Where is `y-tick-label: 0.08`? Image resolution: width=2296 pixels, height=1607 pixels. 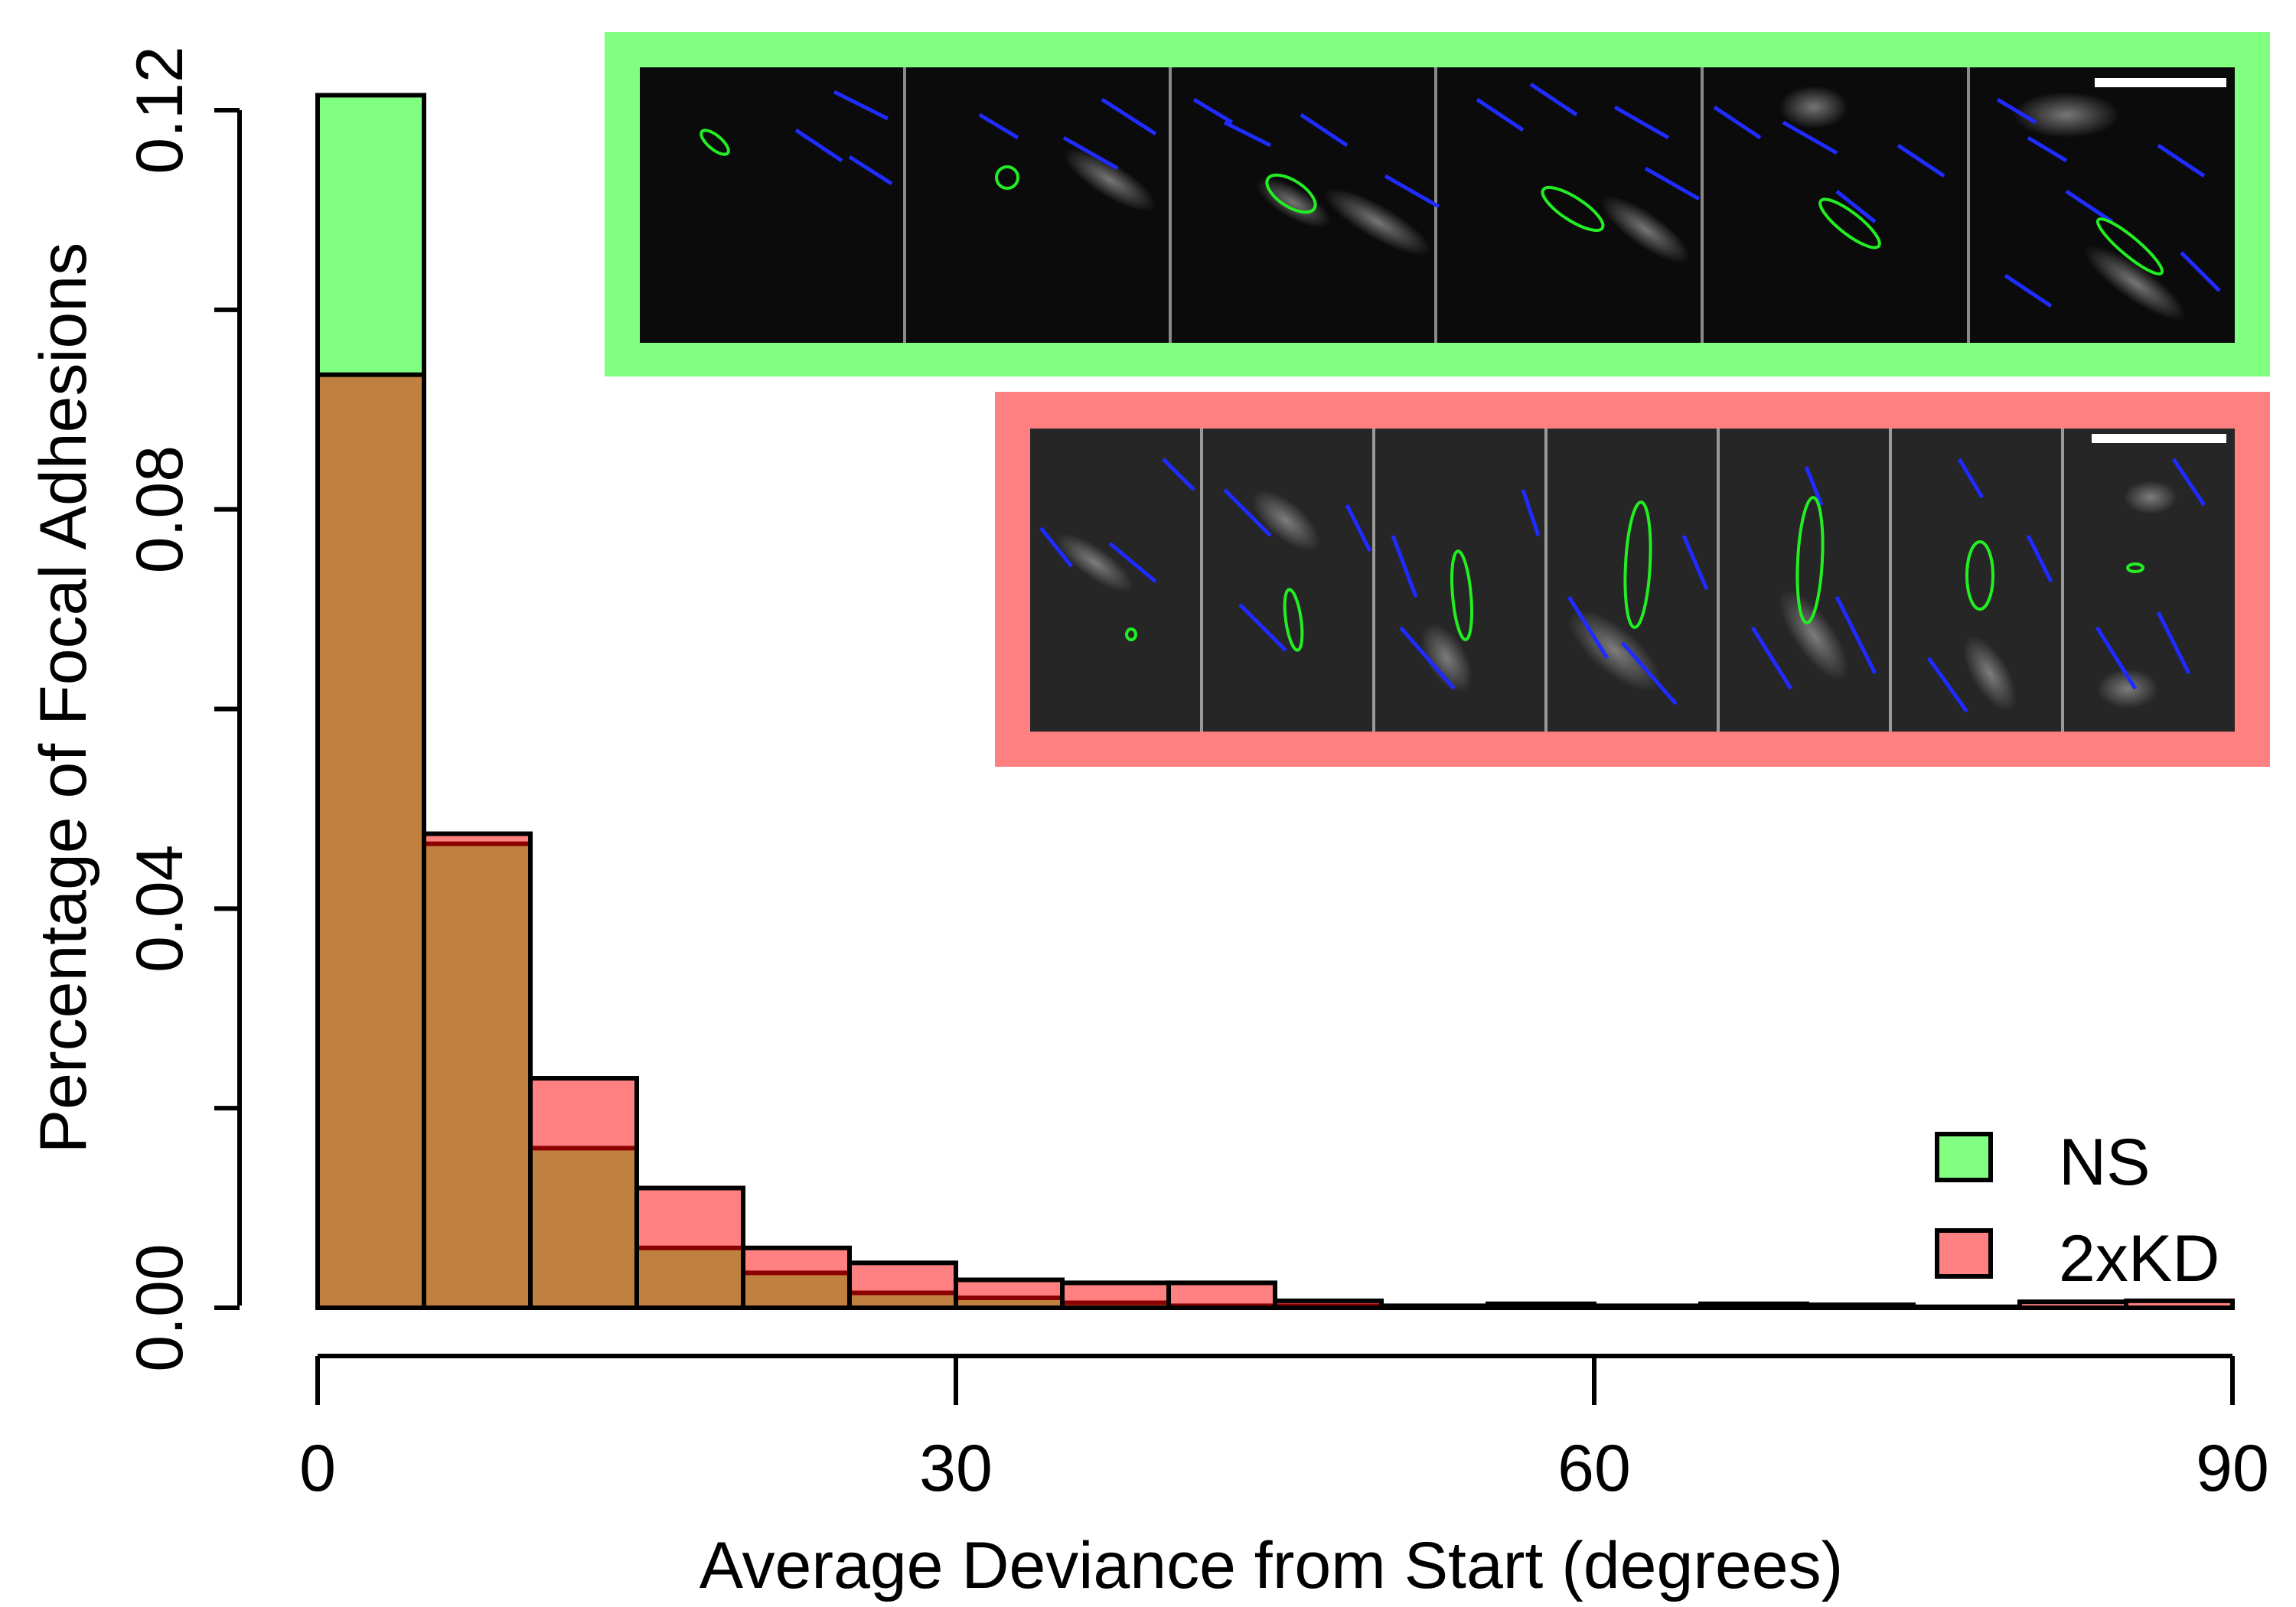
y-tick-label: 0.08 is located at coordinates (160, 509).